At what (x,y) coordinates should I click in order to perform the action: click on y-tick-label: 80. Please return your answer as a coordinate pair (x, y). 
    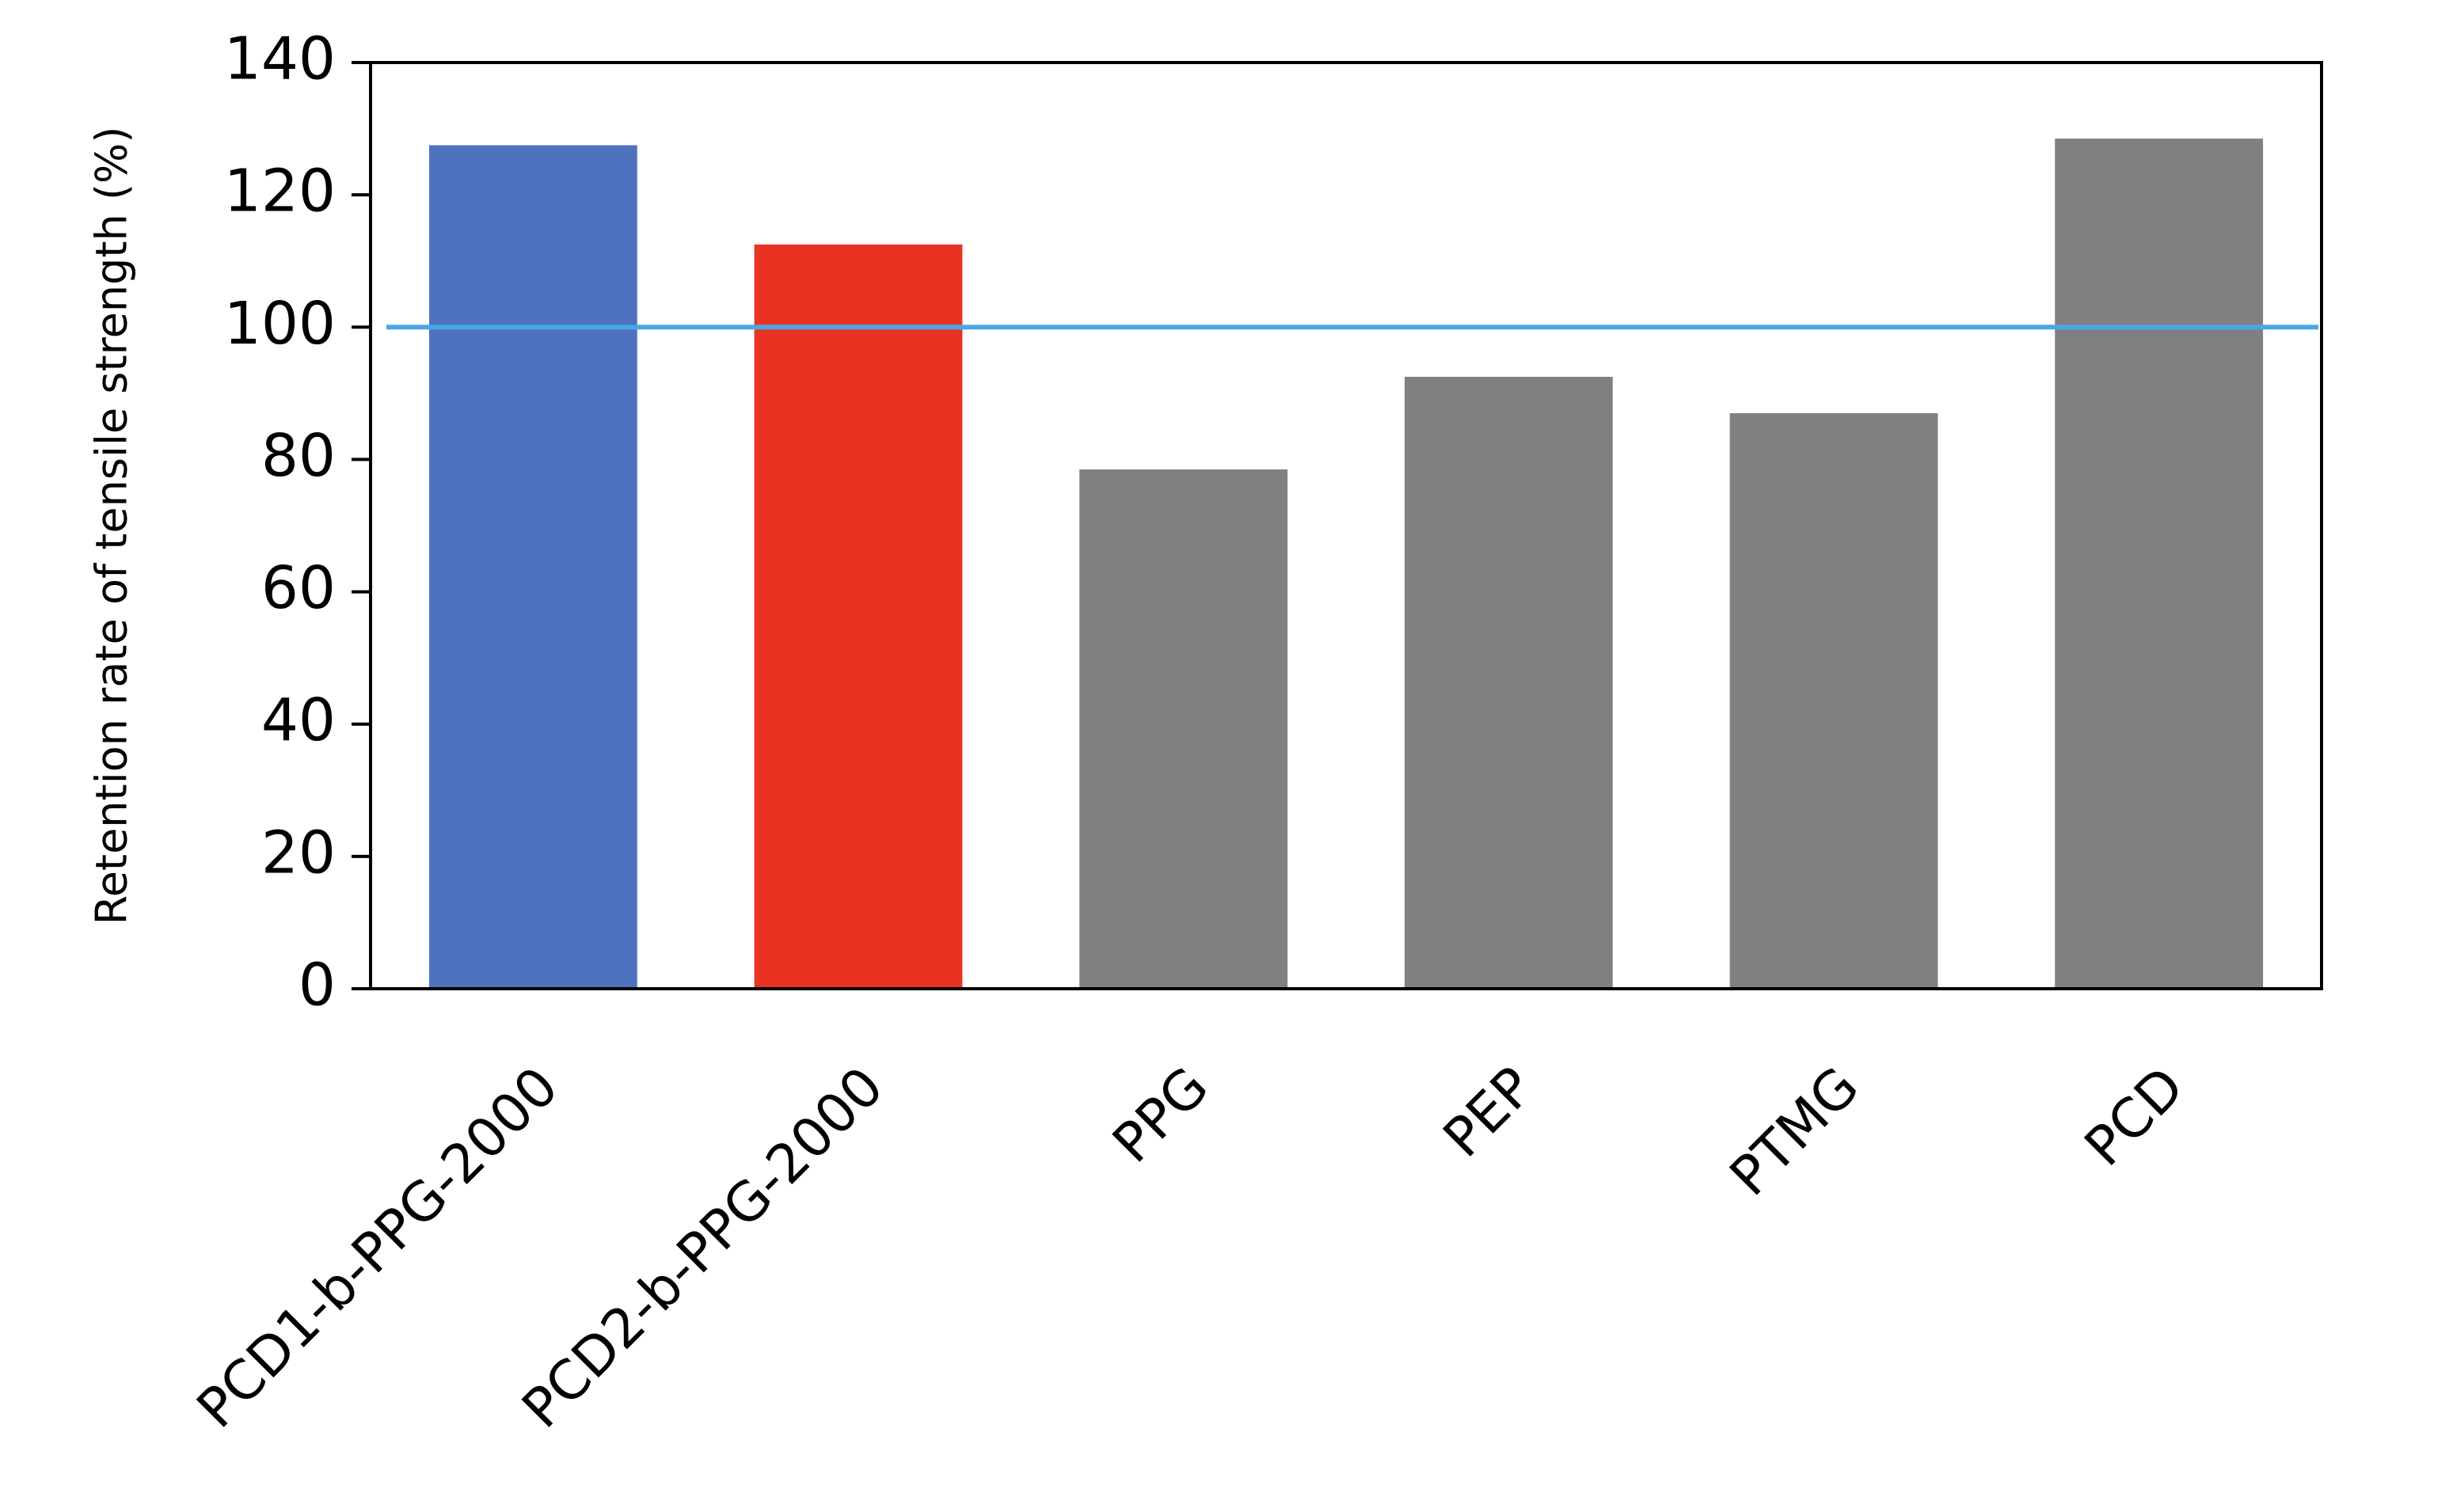
    Looking at the image, I should click on (298, 456).